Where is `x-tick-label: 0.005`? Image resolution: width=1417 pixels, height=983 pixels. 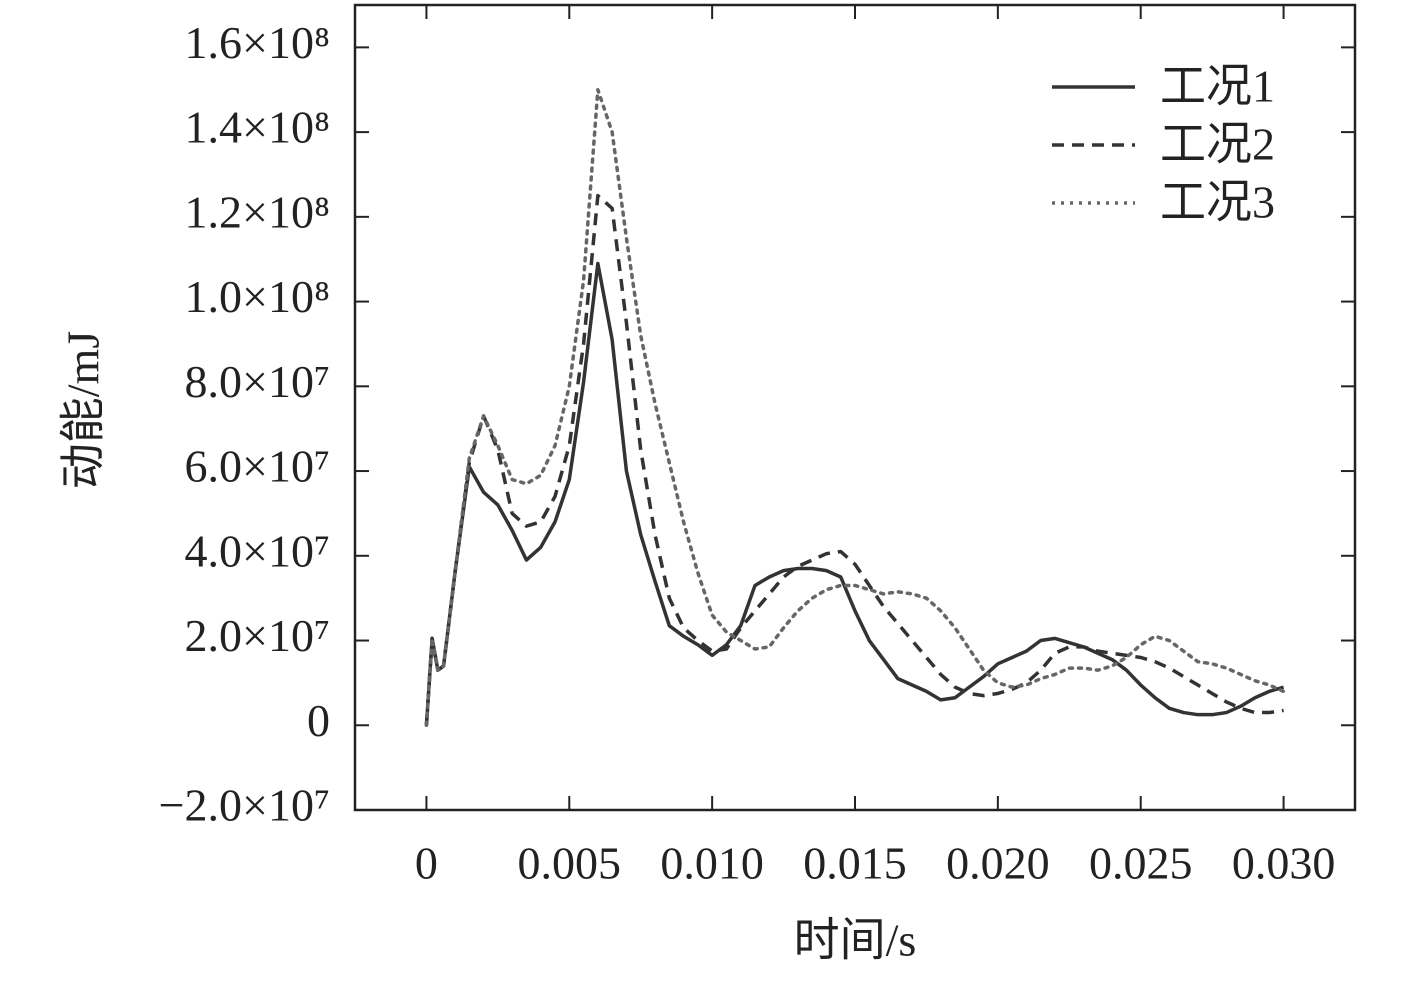
x-tick-label: 0.005 is located at coordinates (570, 863).